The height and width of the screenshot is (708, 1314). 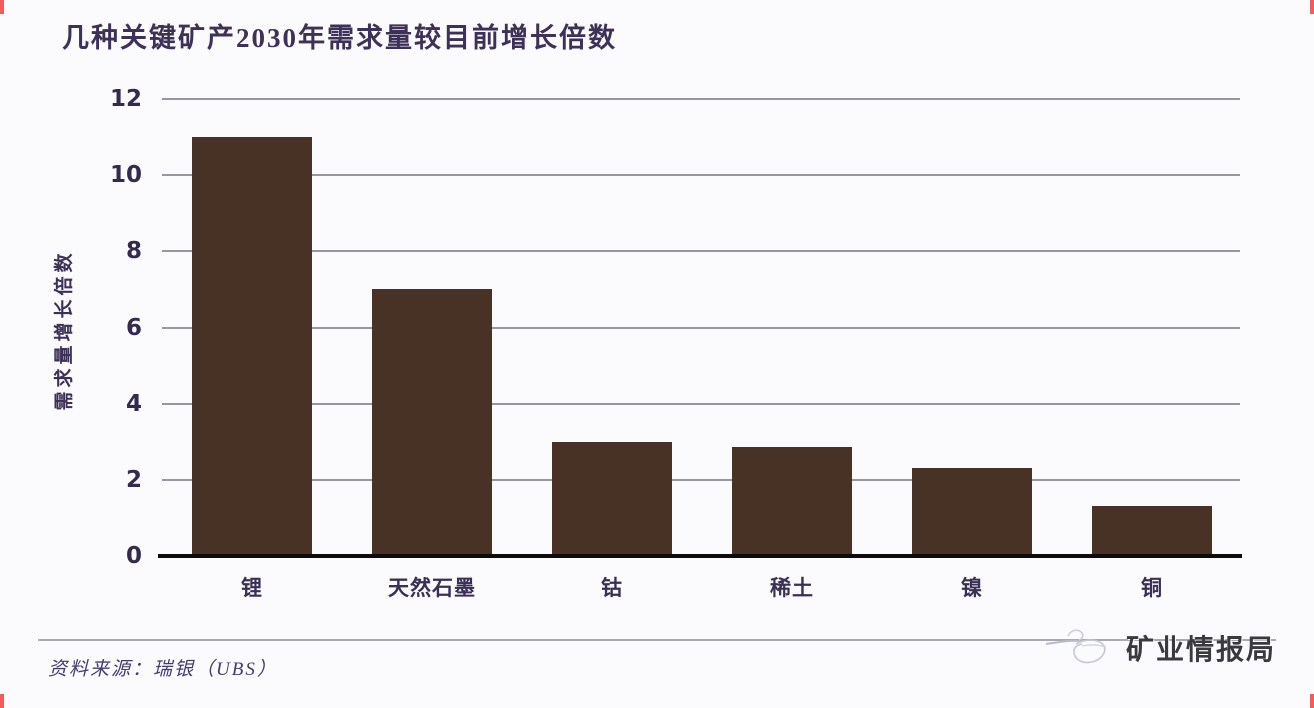 What do you see at coordinates (1200, 649) in the screenshot?
I see `publisher-logo-text: 矿业情报局` at bounding box center [1200, 649].